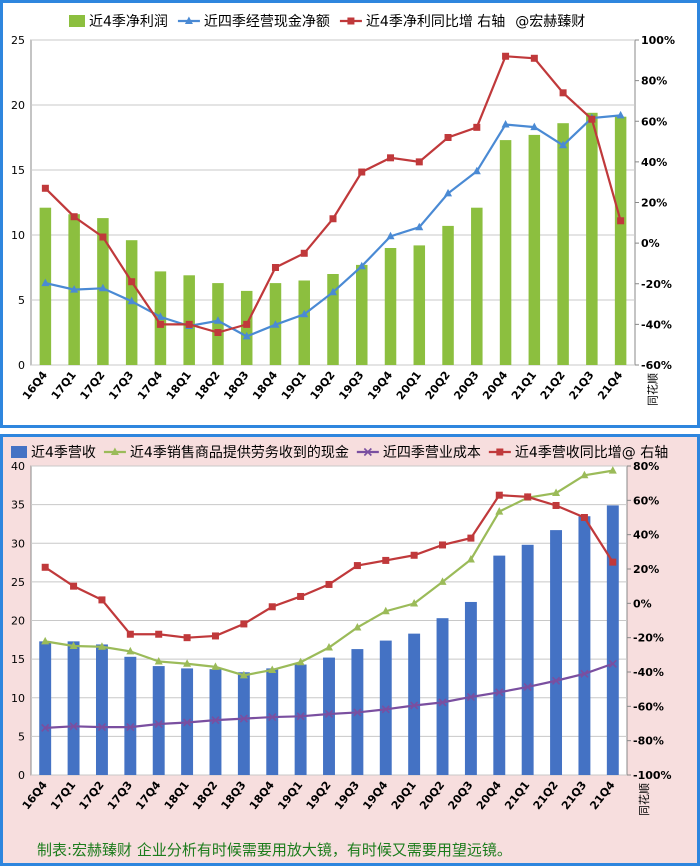 This screenshot has width=700, height=866. What do you see at coordinates (648, 706) in the screenshot?
I see `revenue-y2-tick-label: -60%` at bounding box center [648, 706].